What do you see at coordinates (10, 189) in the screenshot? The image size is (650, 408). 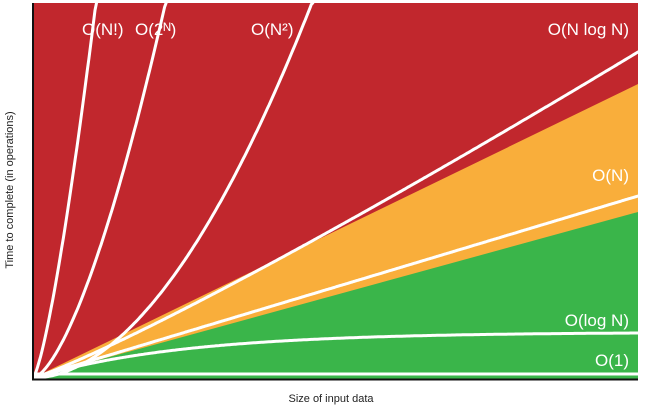 I see `y-axis-label: Time to complete (in operations)` at bounding box center [10, 189].